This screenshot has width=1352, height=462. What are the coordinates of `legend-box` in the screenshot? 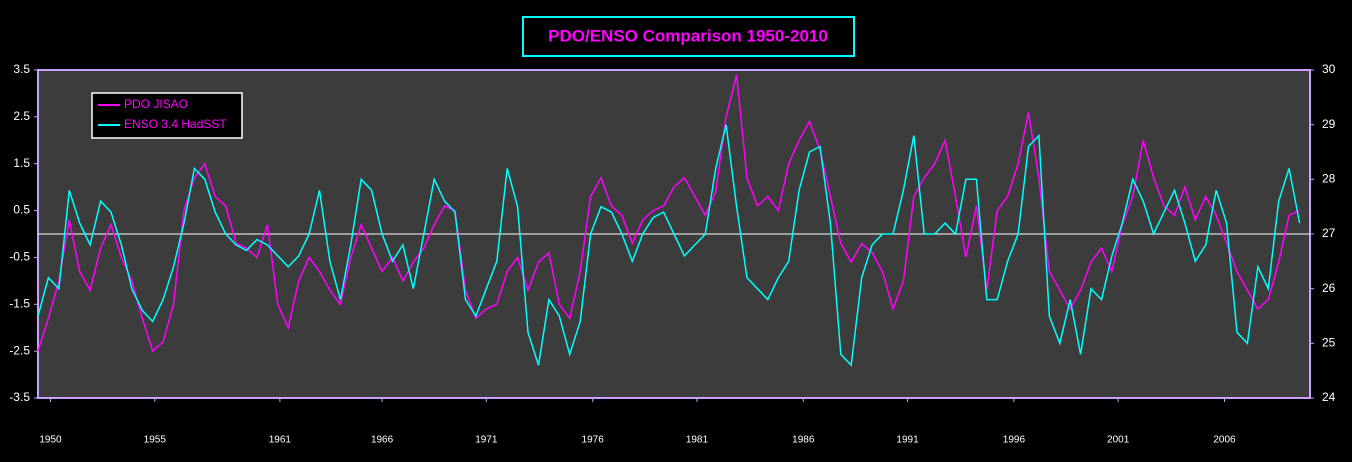 It's located at (167, 115).